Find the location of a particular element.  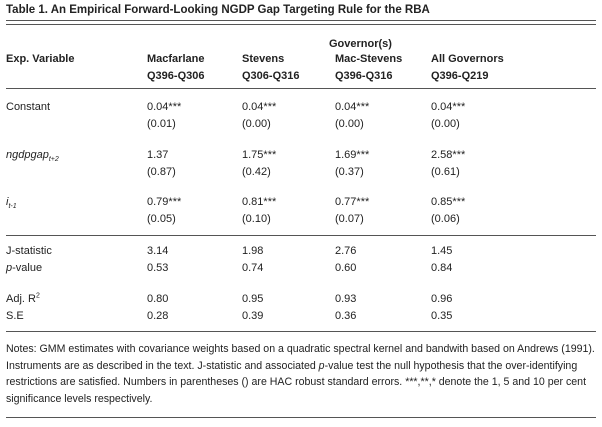

stat-cell: 0.39 is located at coordinates (253, 316).